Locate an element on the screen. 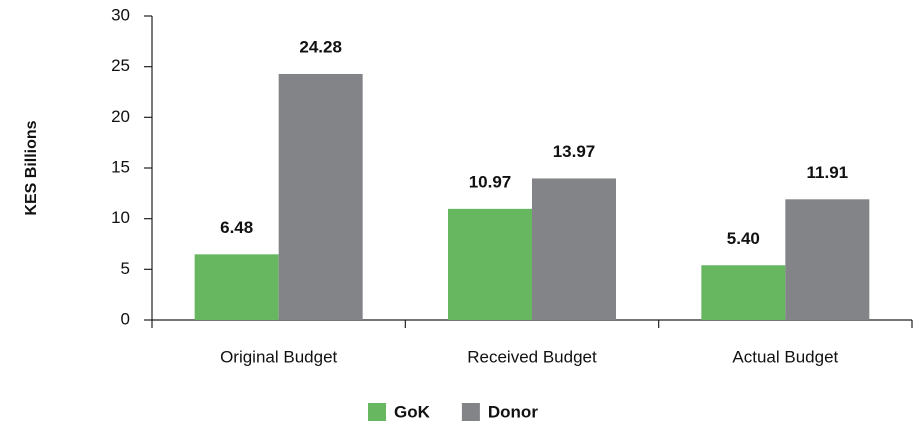  y-tick-label: 5 is located at coordinates (125, 268).